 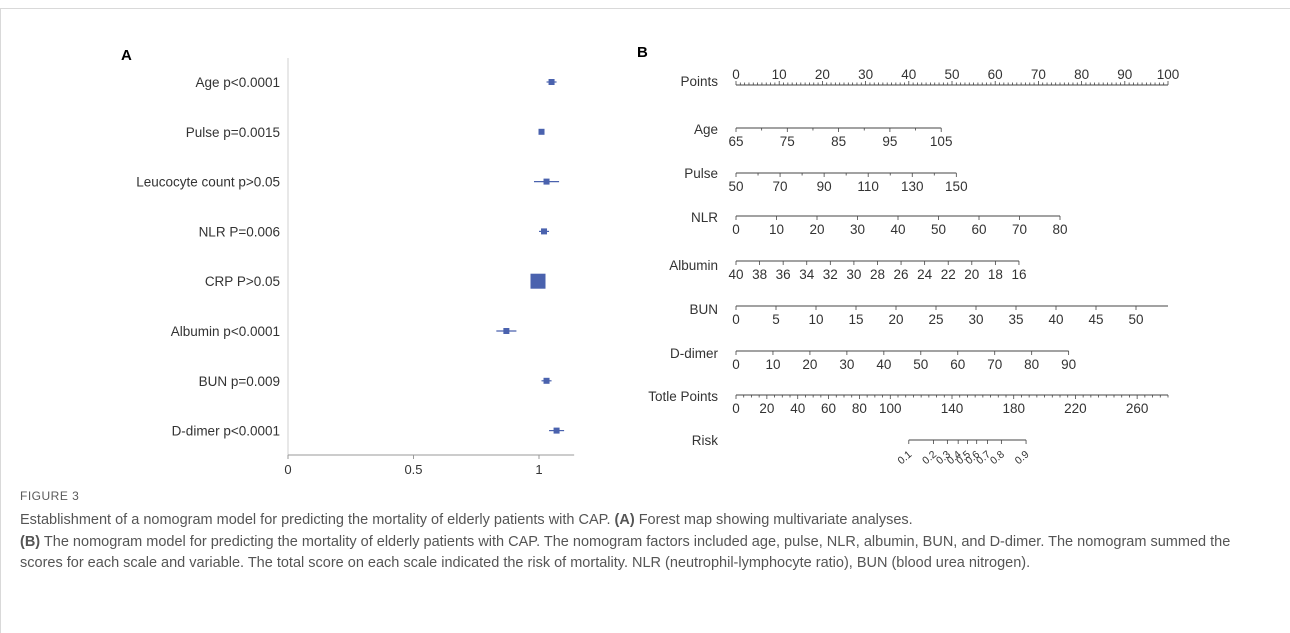 I want to click on nomogram-axis-name: BUN, so click(x=703, y=309).